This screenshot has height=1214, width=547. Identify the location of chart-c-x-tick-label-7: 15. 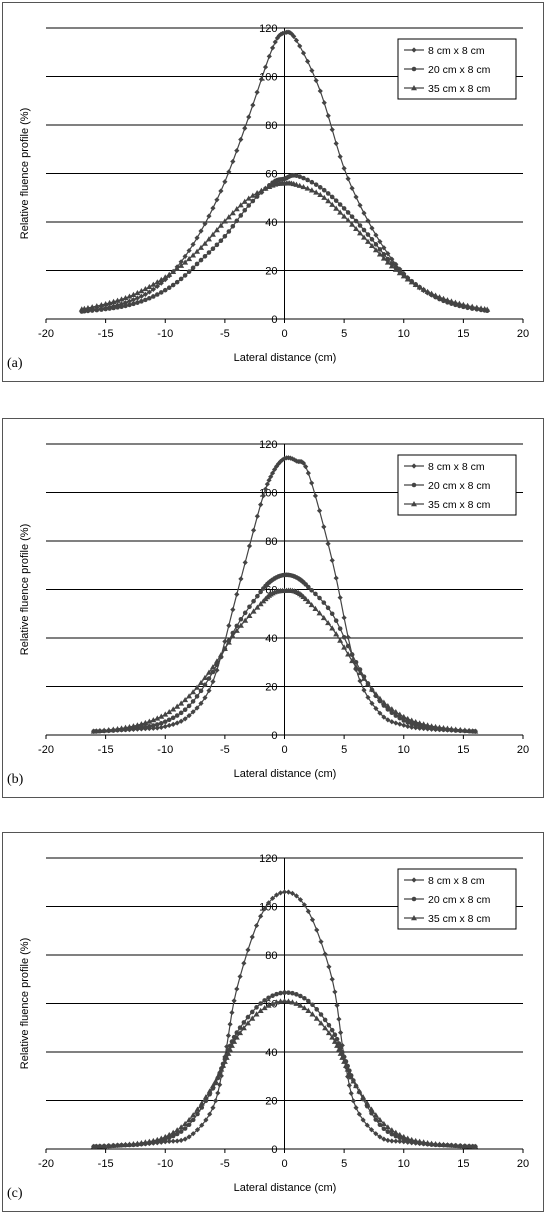
(463, 1164).